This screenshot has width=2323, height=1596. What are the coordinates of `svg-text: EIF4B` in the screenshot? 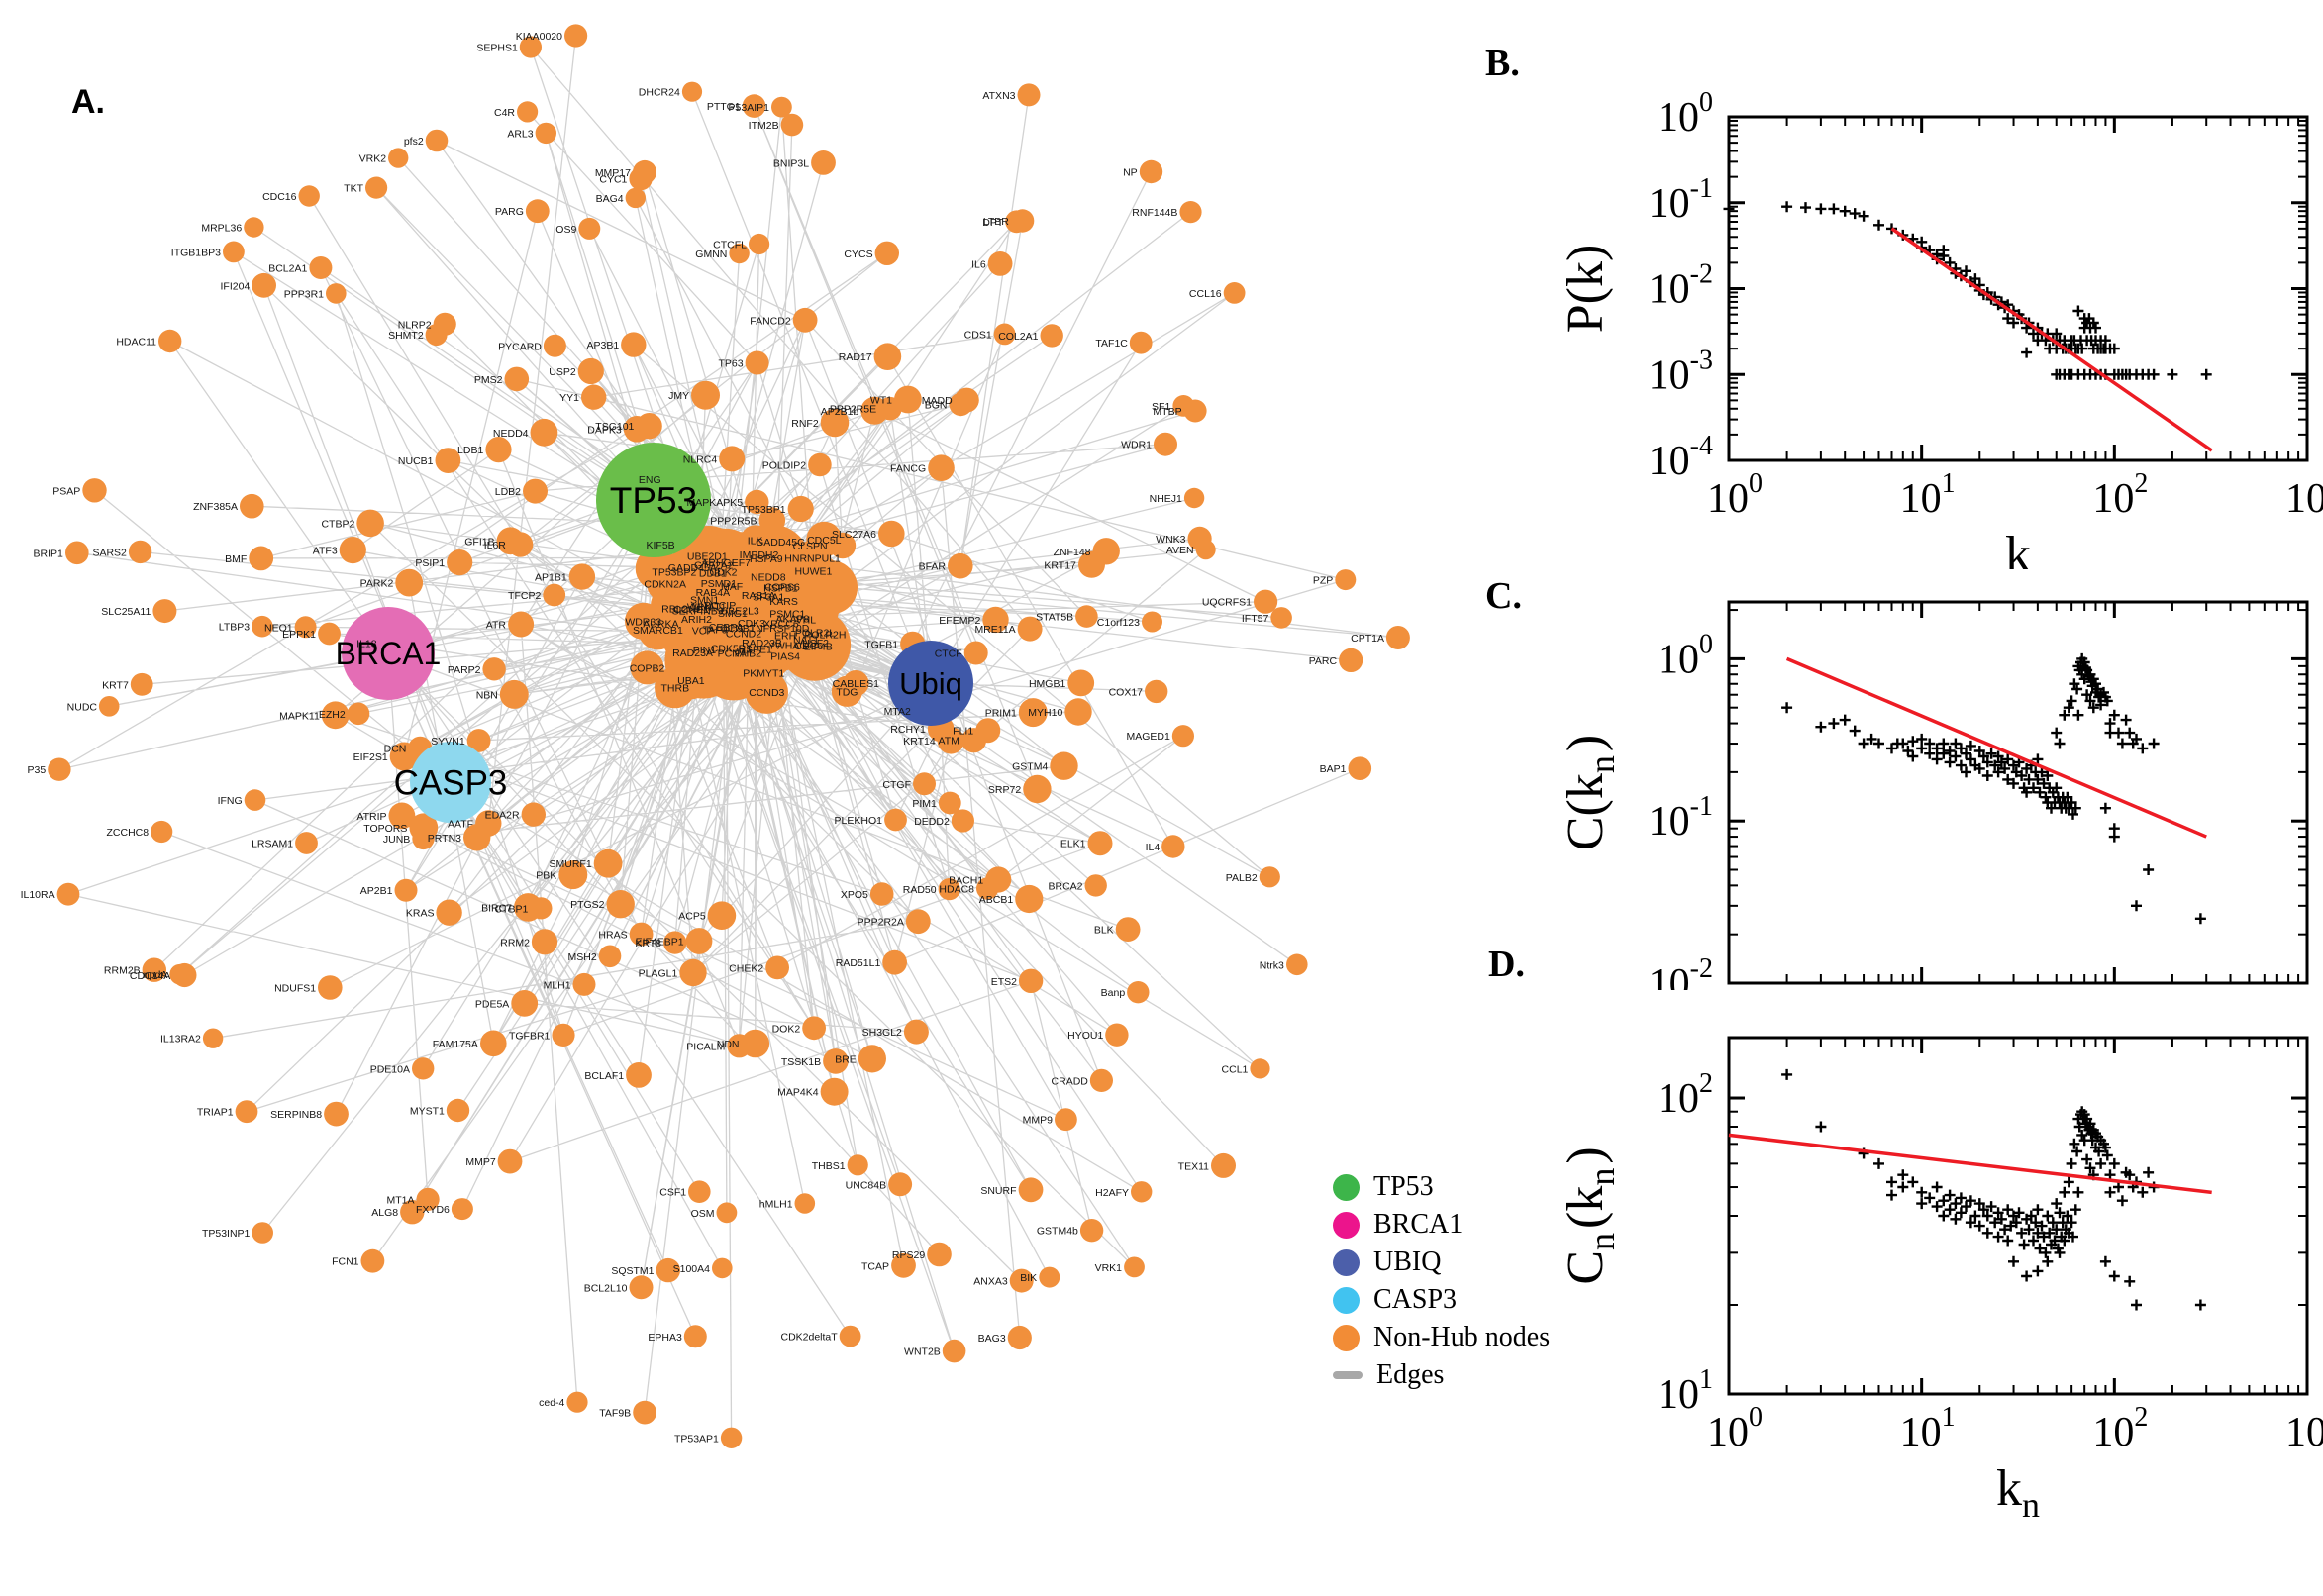 It's located at (818, 647).